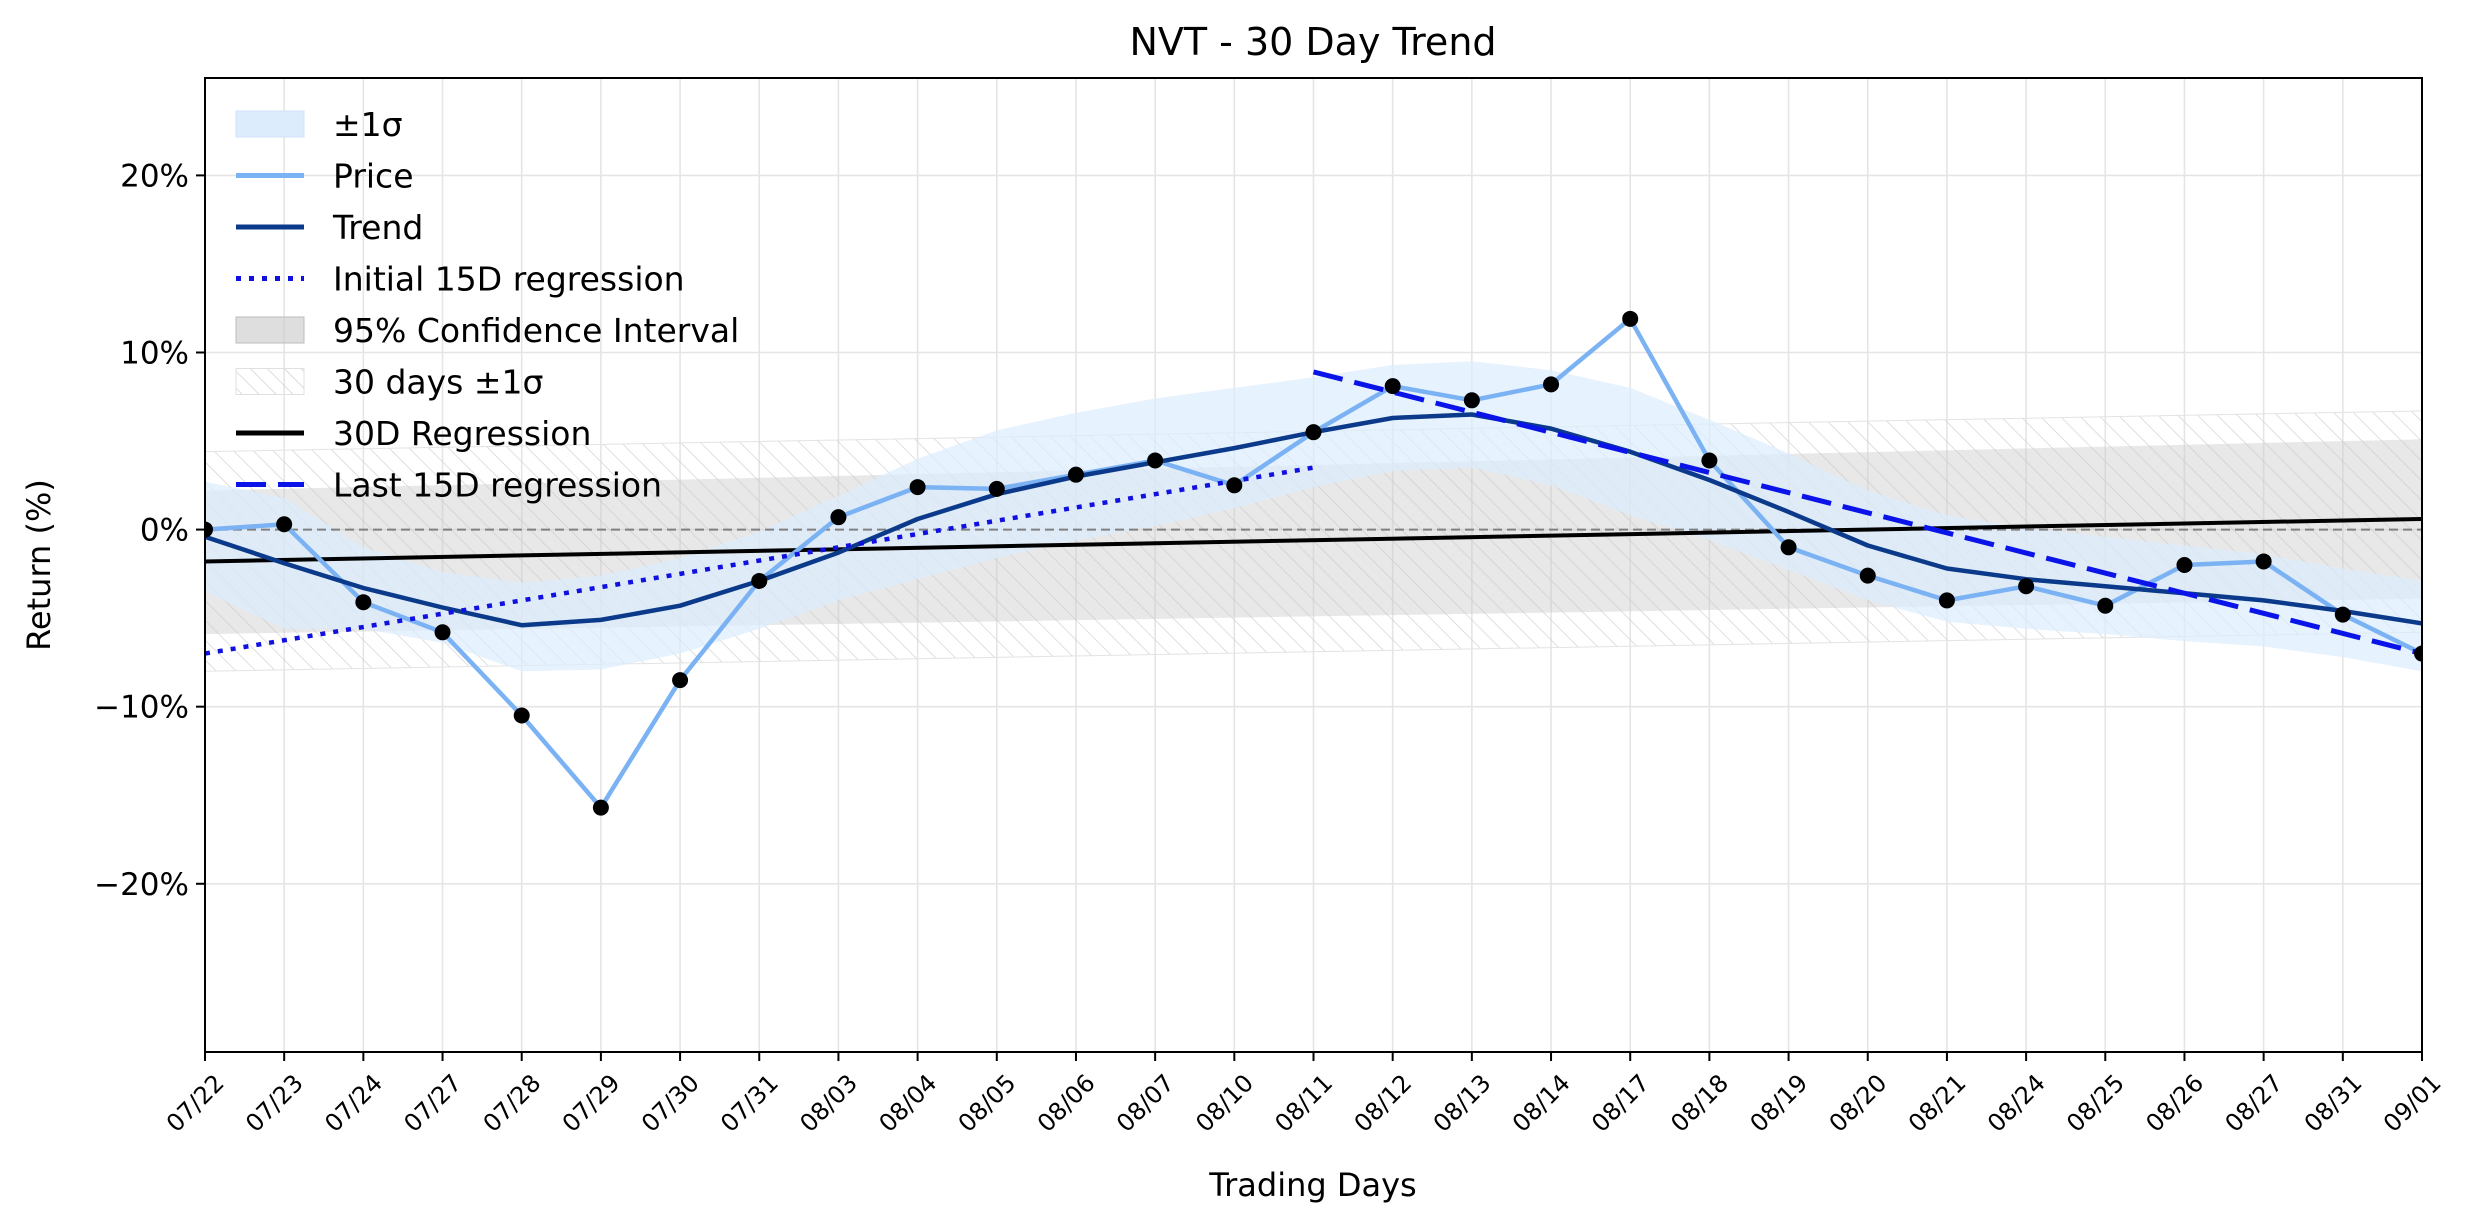  Describe the element at coordinates (2333, 1103) in the screenshot. I see `x-tick-label: 08/31` at that location.